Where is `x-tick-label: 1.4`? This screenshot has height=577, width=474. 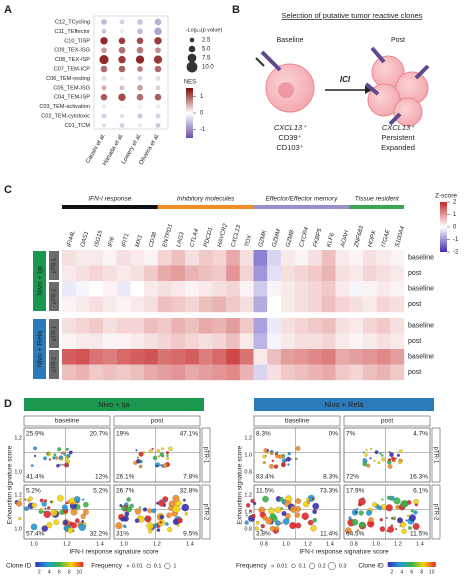 x-tick-label: 1.4 is located at coordinates (420, 544).